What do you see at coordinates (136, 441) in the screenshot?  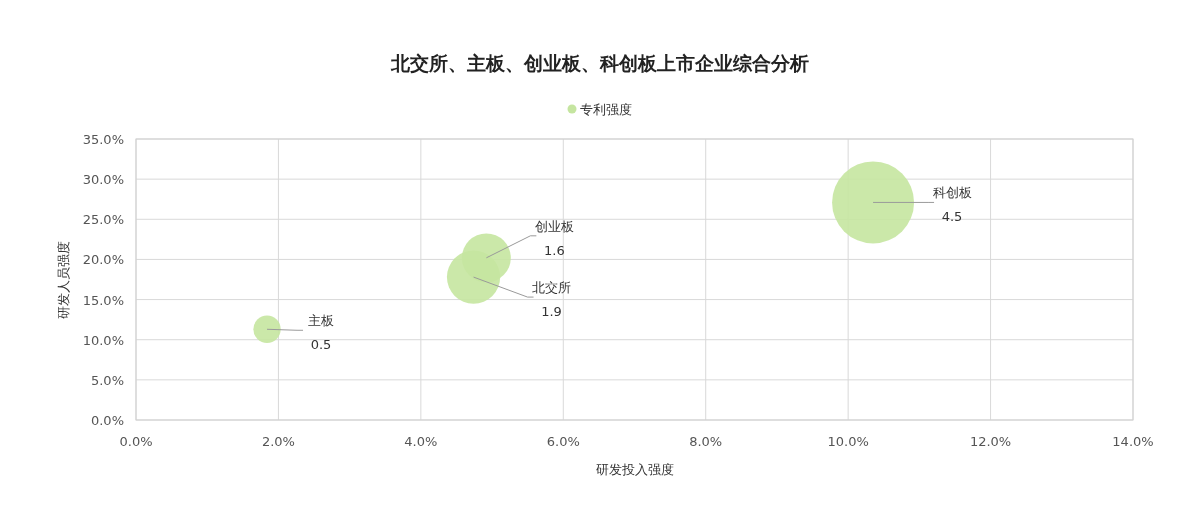 I see `x-tick-label: 0.0%` at bounding box center [136, 441].